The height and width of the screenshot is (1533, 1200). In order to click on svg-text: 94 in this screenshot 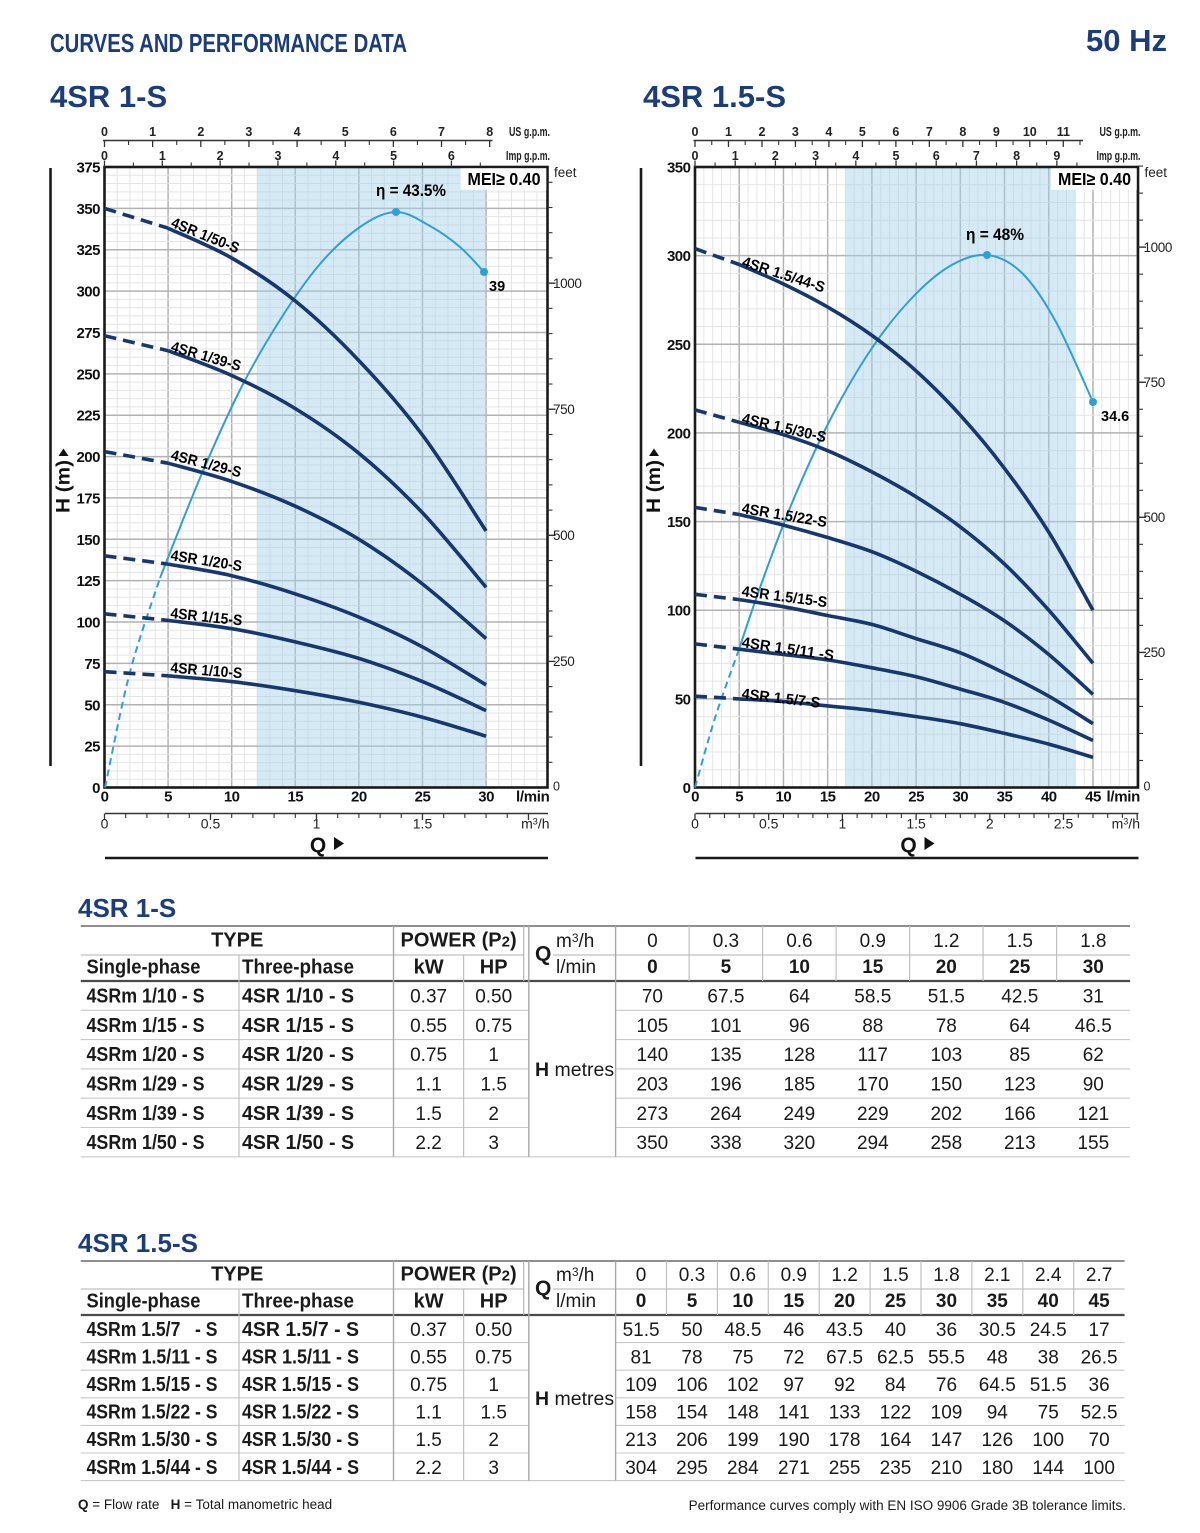, I will do `click(998, 1413)`.